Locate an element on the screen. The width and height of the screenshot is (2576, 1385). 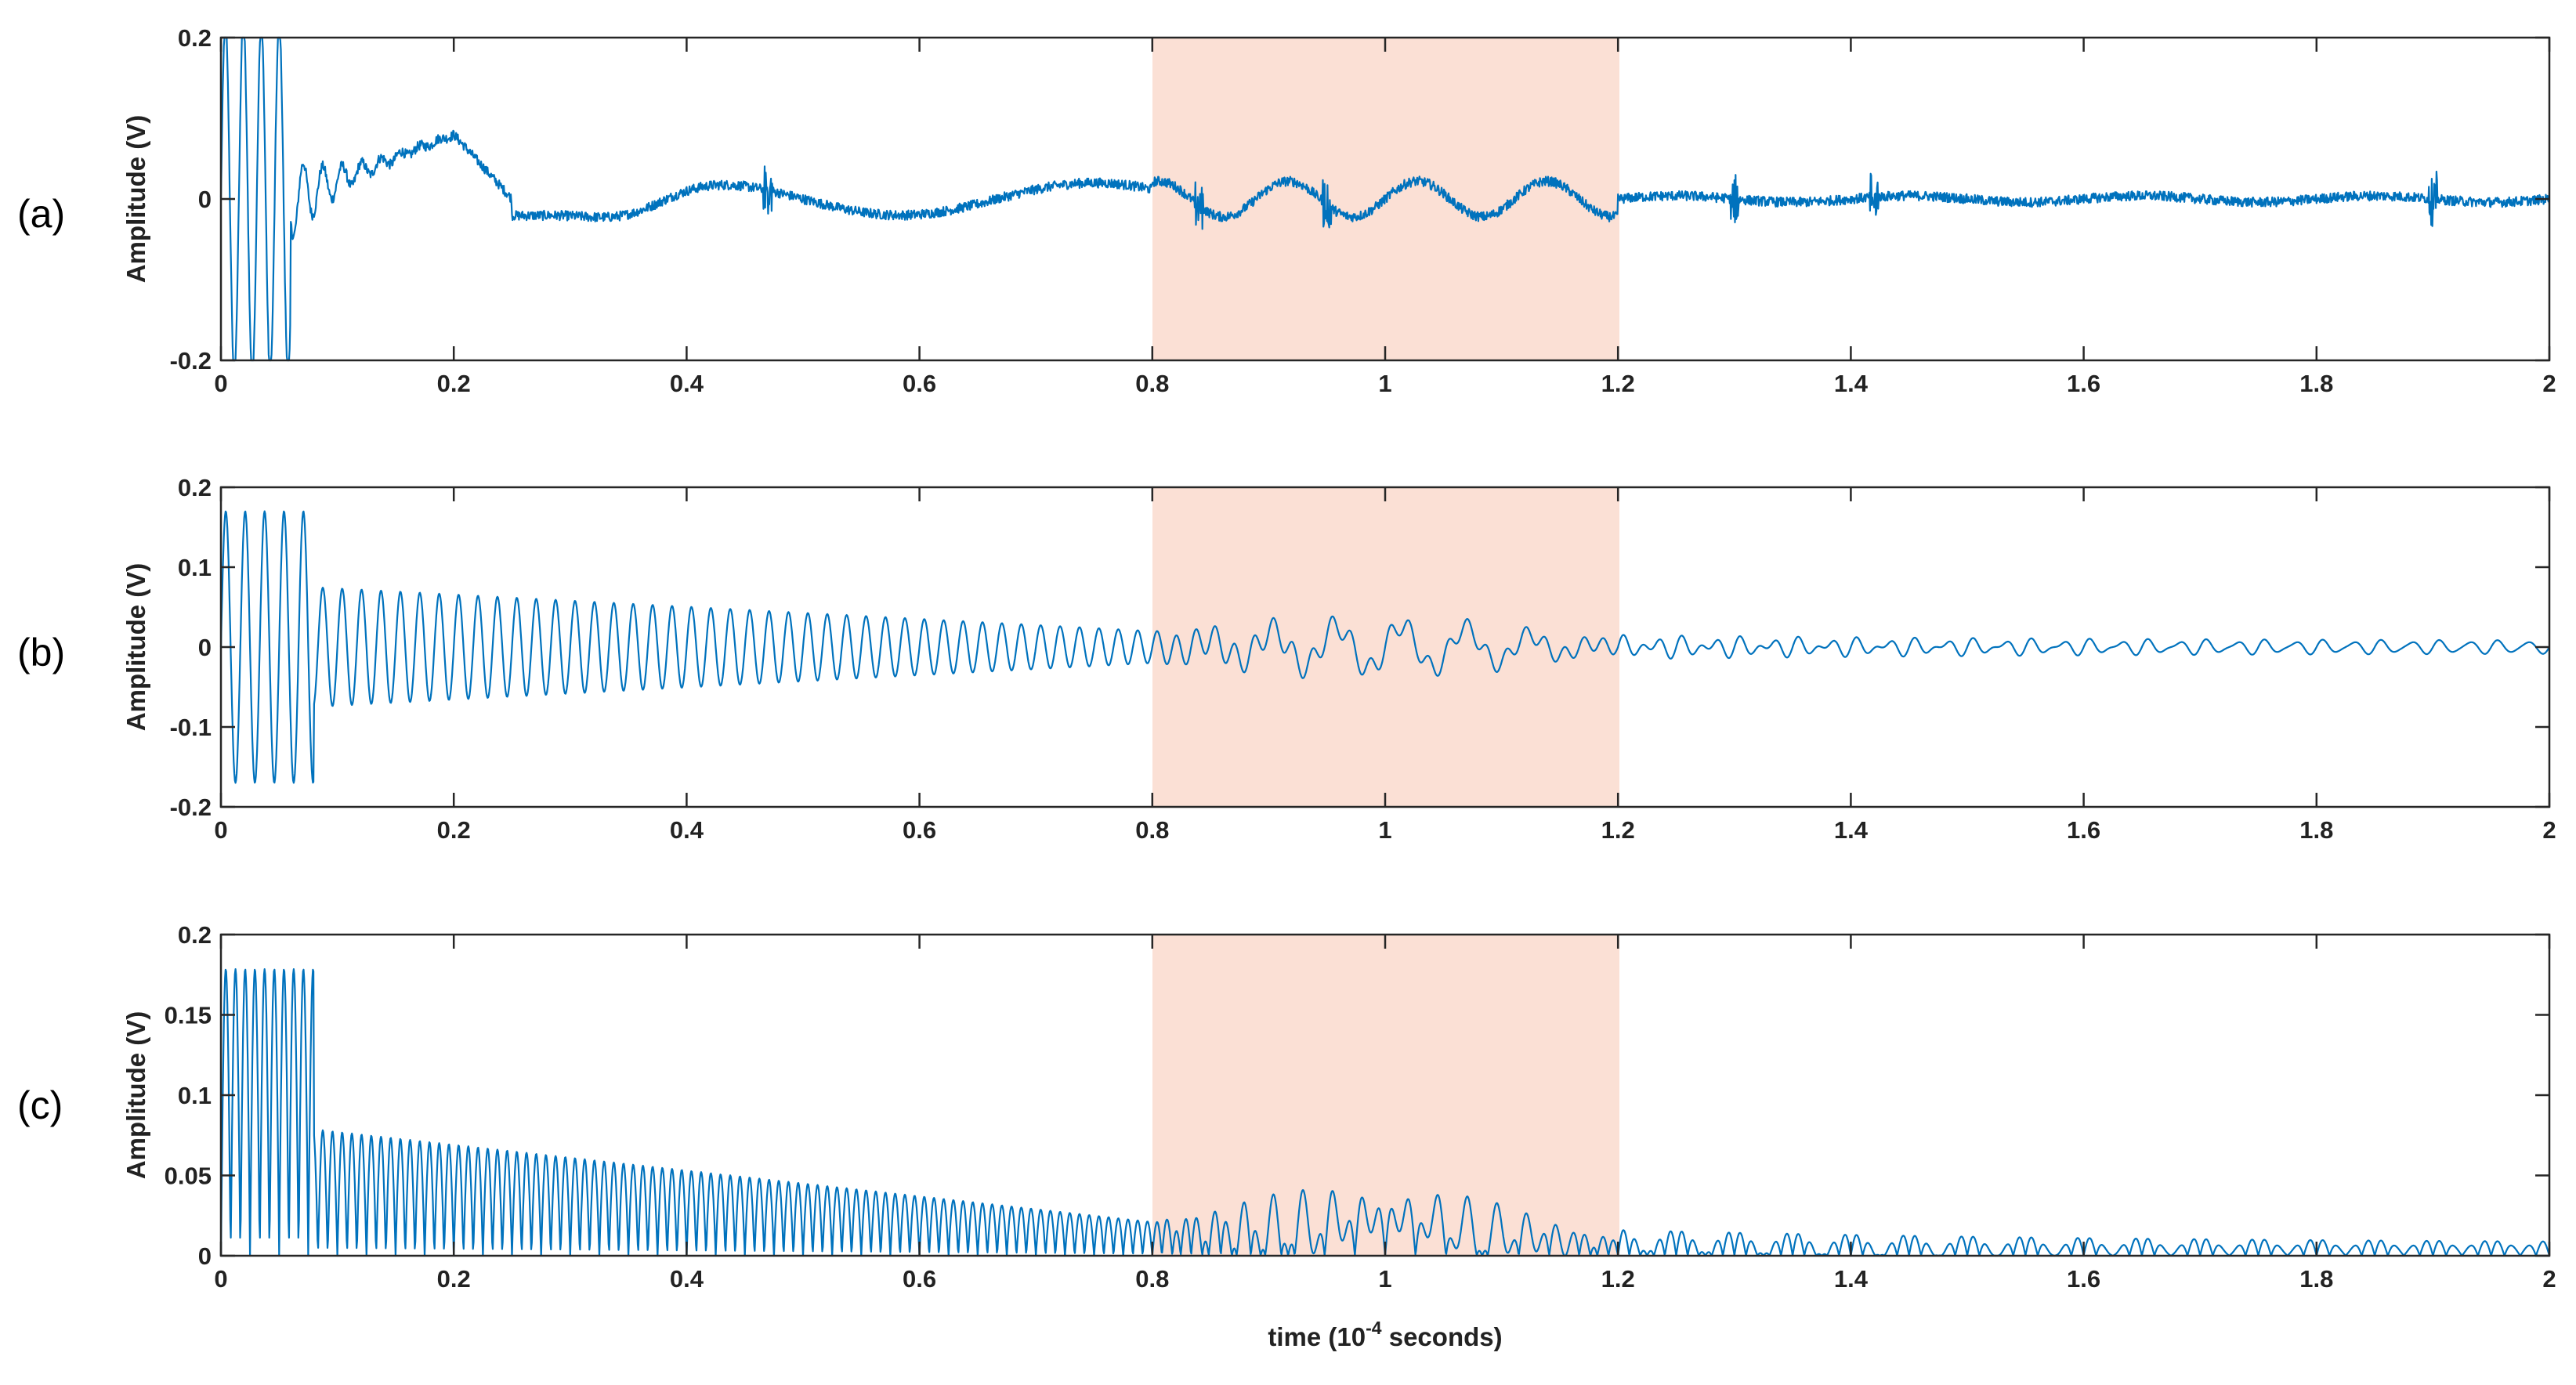
x-axis-title-exponent: -4 is located at coordinates (1374, 1328).